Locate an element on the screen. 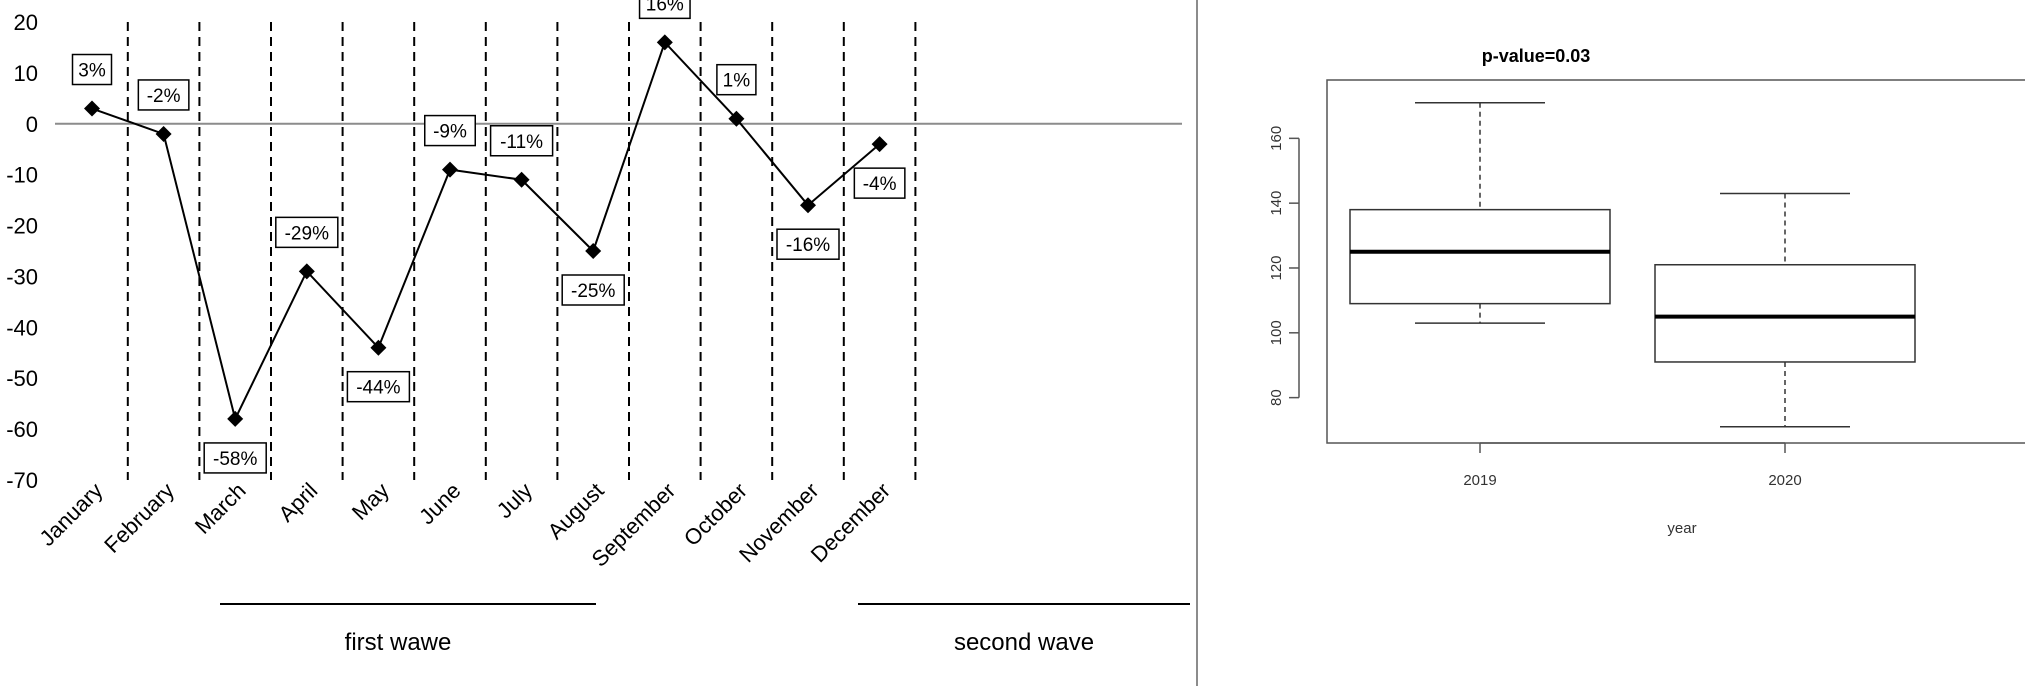 The image size is (2029, 686). data-label-text: -2% is located at coordinates (164, 96).